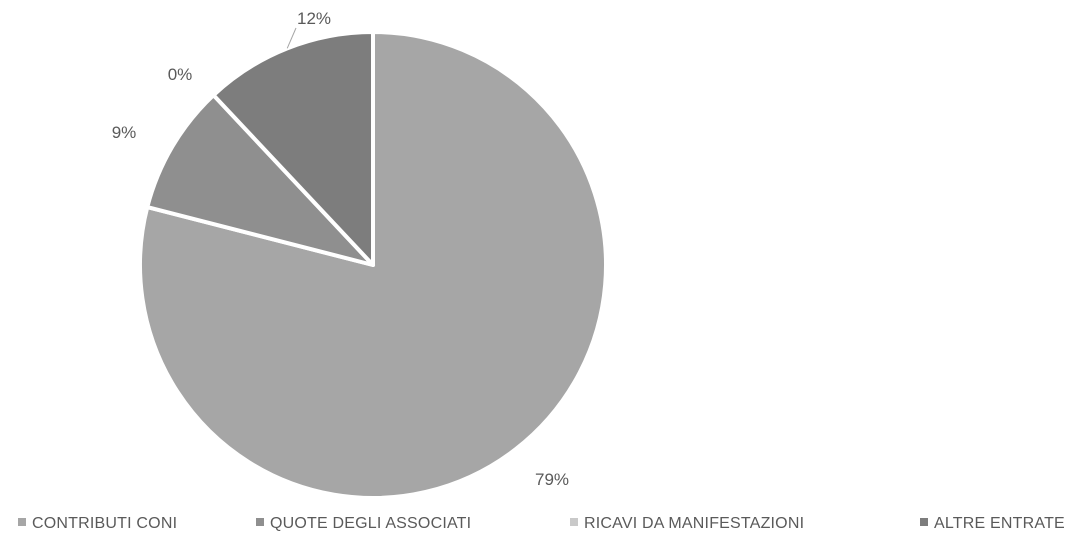 The height and width of the screenshot is (540, 1088). I want to click on data-label-altre-entrate: 12%, so click(314, 18).